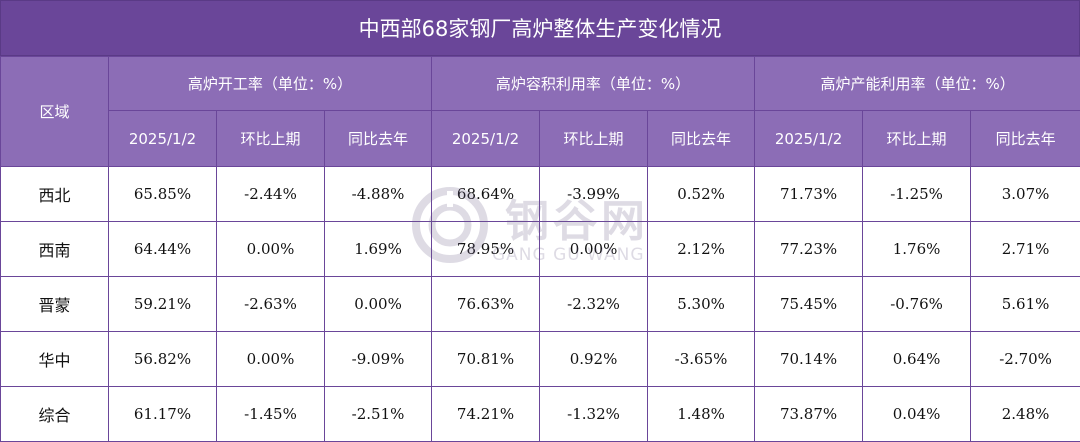 This screenshot has width=1080, height=442. I want to click on value-cell: 0.92%, so click(594, 359).